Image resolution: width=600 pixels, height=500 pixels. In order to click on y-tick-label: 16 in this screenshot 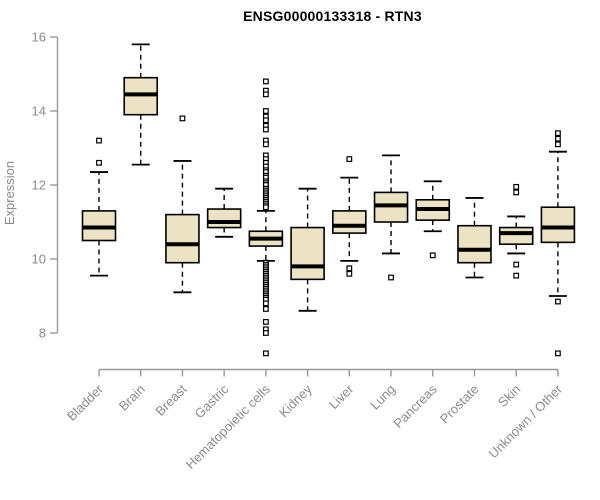, I will do `click(39, 37)`.